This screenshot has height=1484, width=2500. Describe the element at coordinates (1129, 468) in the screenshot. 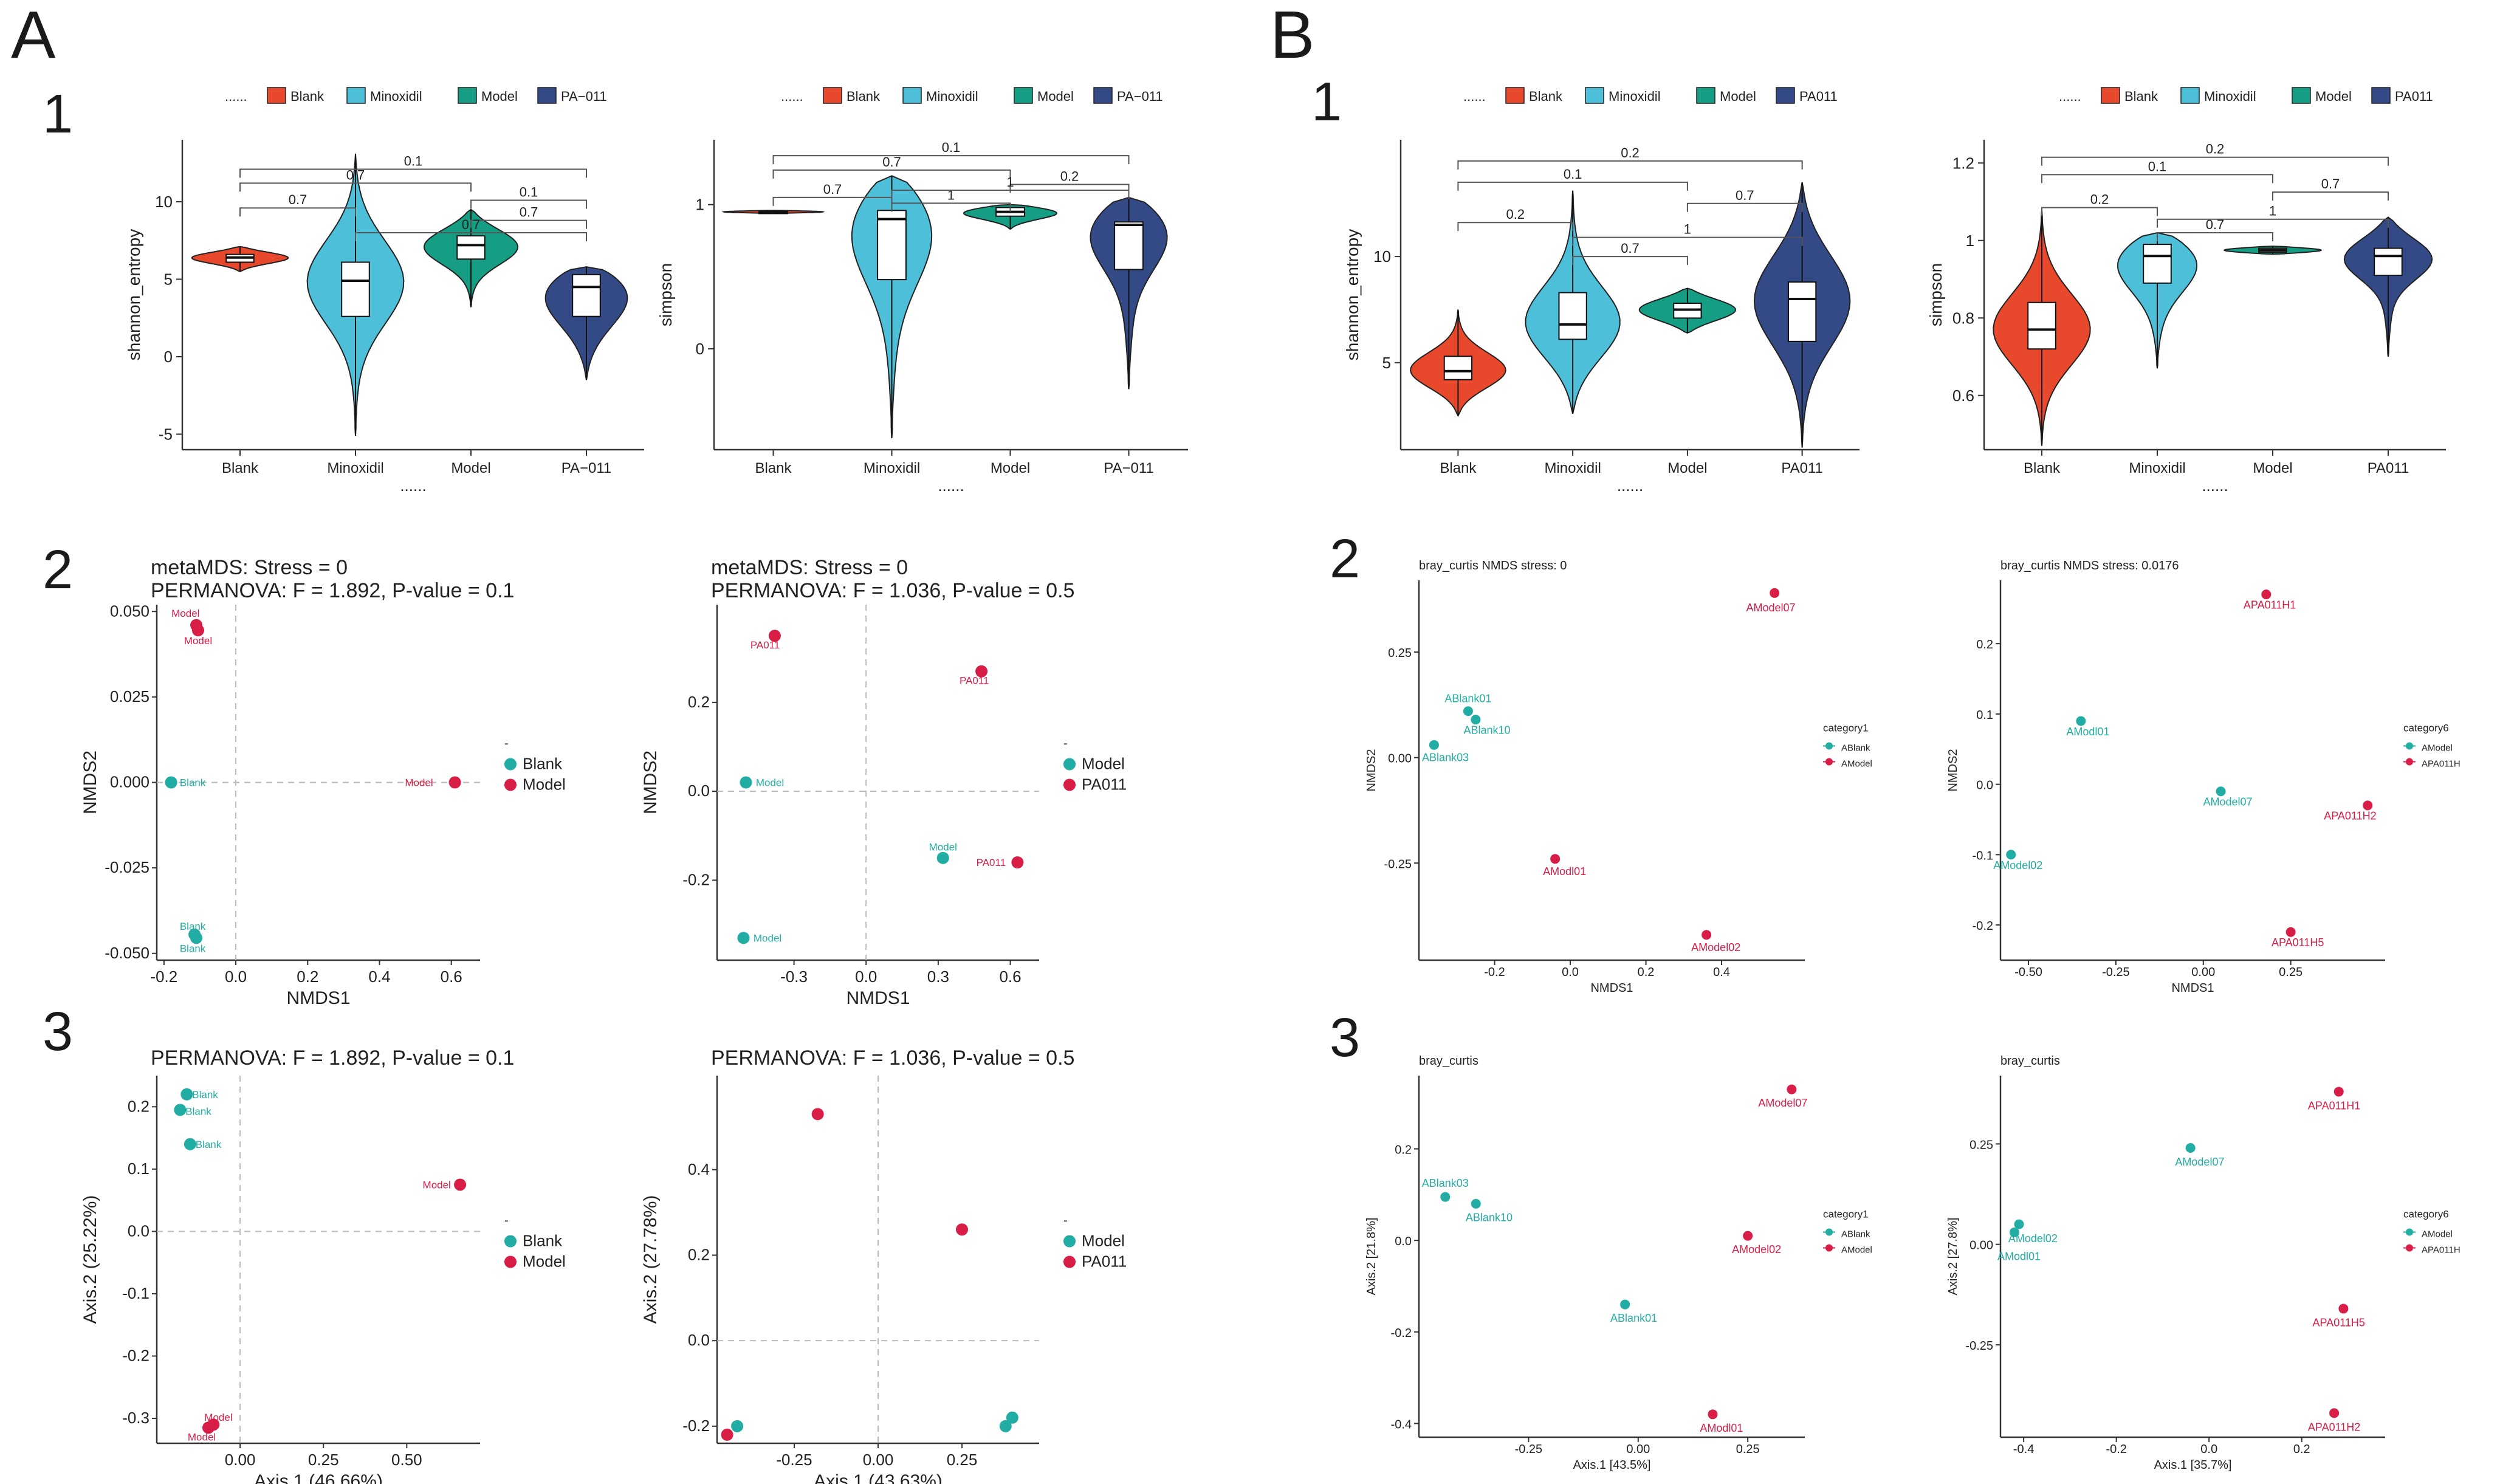

I see `x-tick-label: PA−011` at that location.